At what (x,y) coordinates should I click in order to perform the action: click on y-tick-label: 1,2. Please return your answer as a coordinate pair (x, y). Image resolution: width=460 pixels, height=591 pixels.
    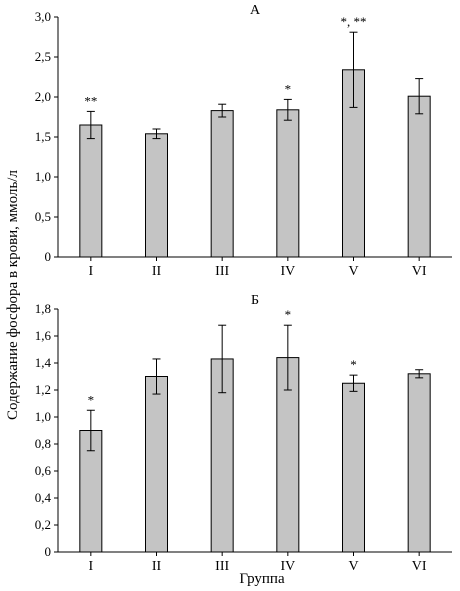
    Looking at the image, I should click on (43, 389).